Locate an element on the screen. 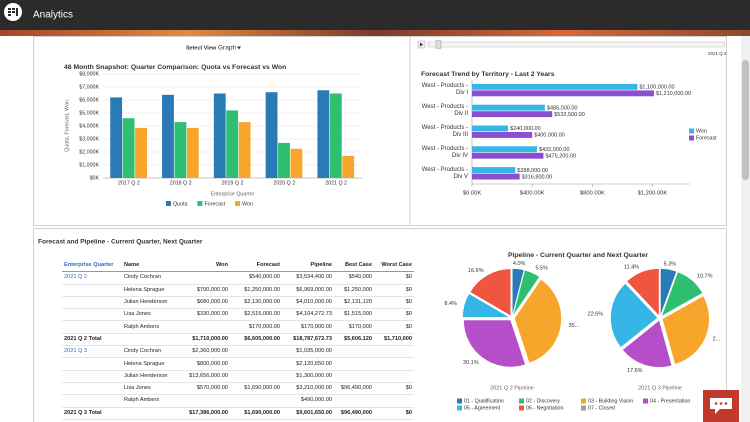 This screenshot has height=422, width=750. table-cell: $17,386,000.00 is located at coordinates (204, 413).